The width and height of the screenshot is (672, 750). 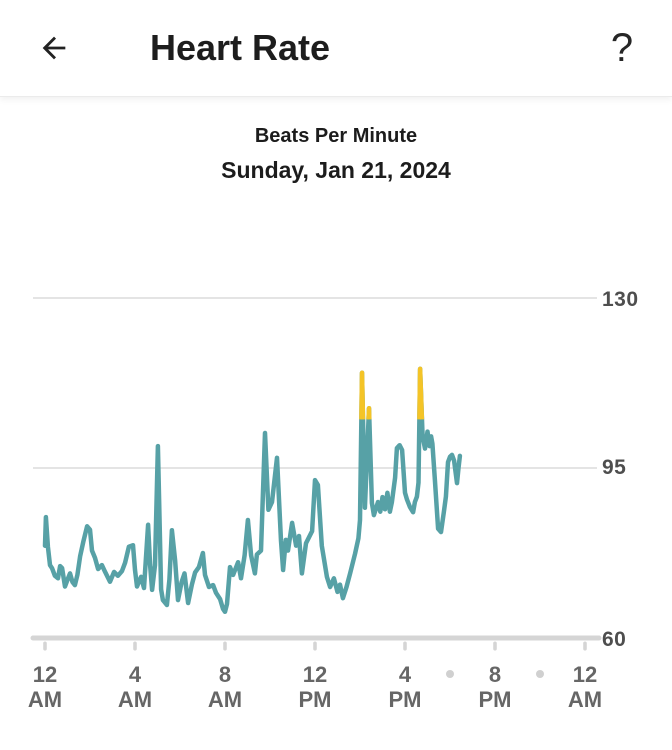 What do you see at coordinates (336, 154) in the screenshot?
I see `chart-header: Beats Per Minute Sunday, Jan 21, 2024` at bounding box center [336, 154].